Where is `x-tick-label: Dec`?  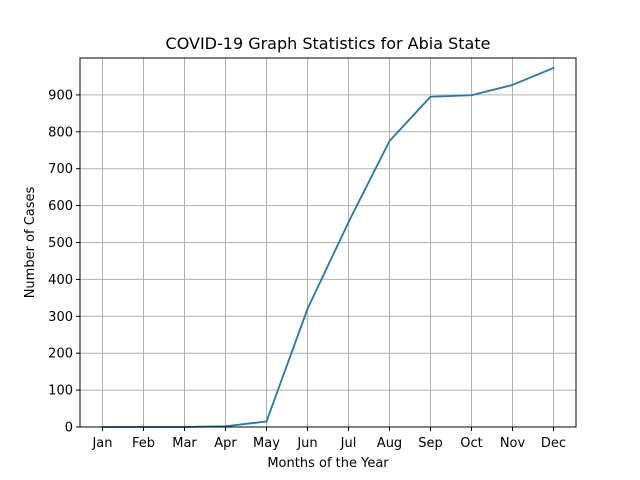
x-tick-label: Dec is located at coordinates (553, 443).